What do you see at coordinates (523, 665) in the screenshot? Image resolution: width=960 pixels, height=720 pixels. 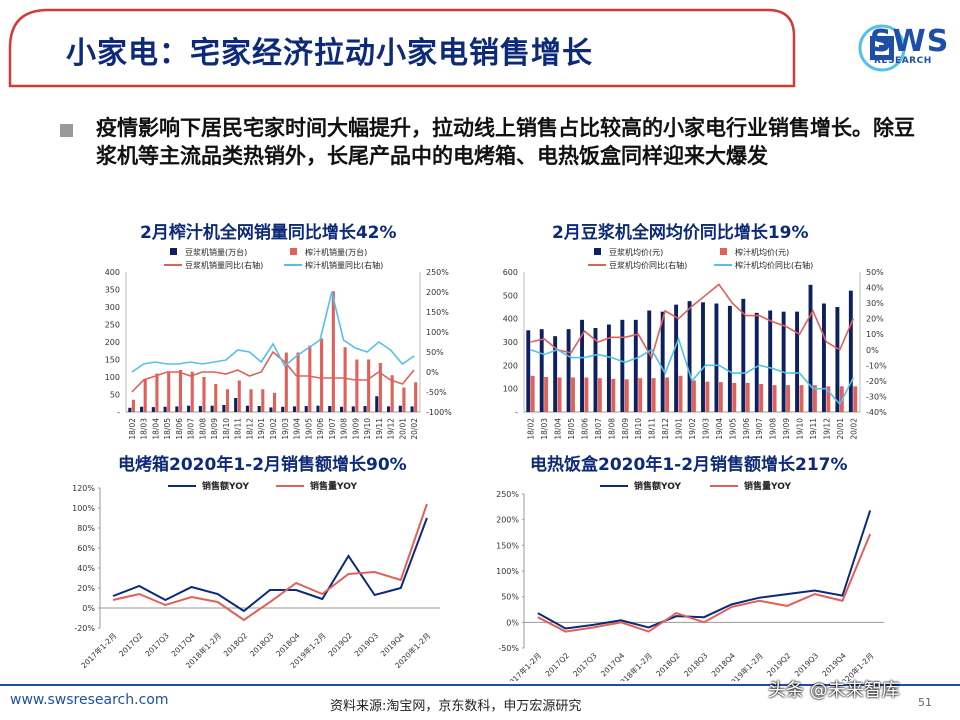 I see `x-tick-label: 2017年1-2月` at bounding box center [523, 665].